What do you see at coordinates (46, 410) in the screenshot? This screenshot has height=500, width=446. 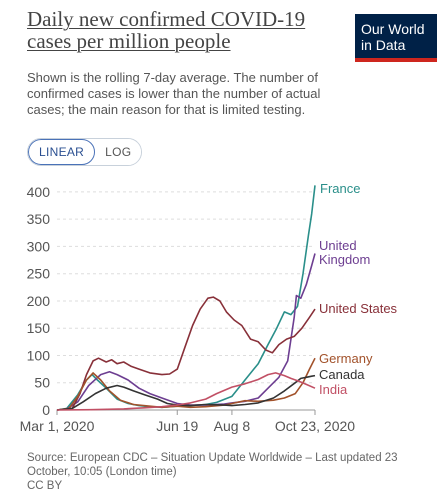 I see `y-tick-label: 0` at bounding box center [46, 410].